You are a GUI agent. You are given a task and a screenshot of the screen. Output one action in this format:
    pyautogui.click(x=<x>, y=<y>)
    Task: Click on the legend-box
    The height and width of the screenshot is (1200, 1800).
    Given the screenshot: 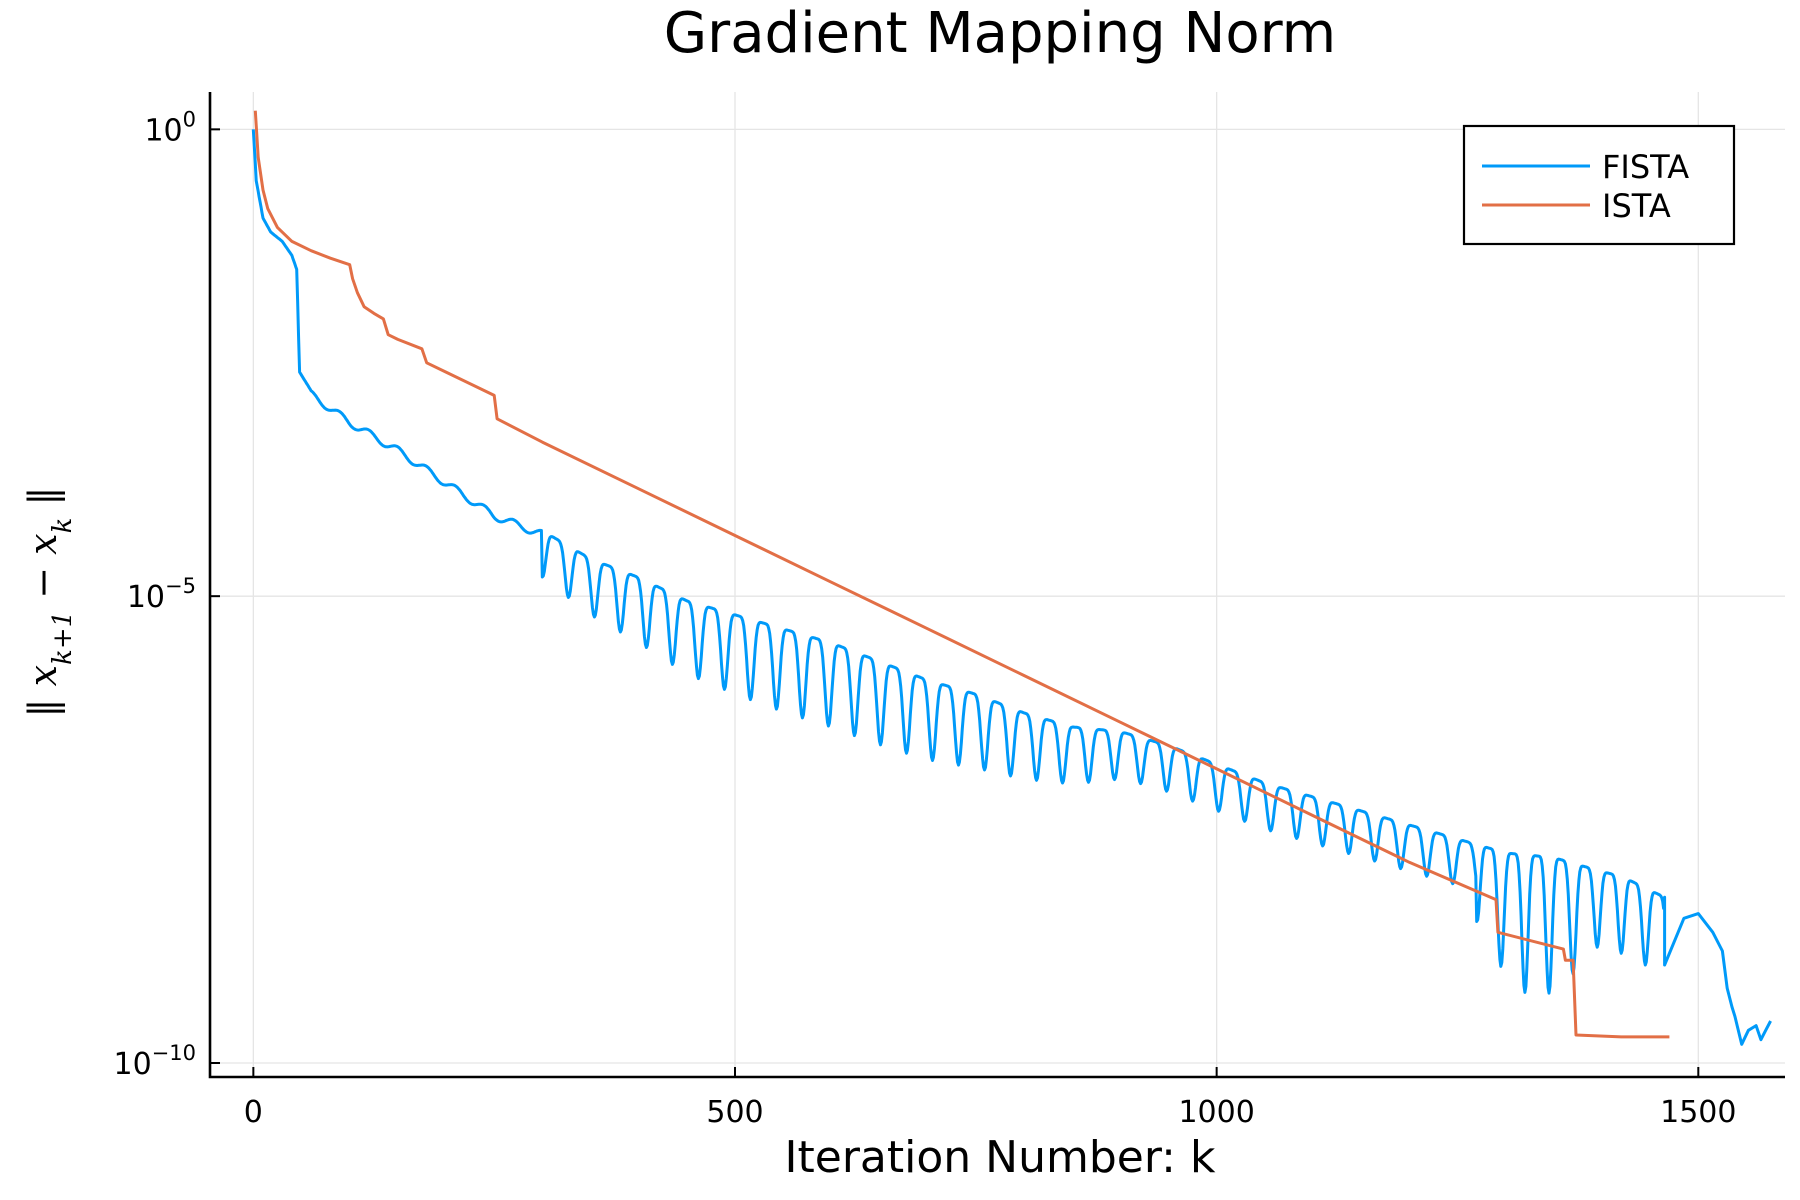 What is the action you would take?
    pyautogui.click(x=1599, y=185)
    